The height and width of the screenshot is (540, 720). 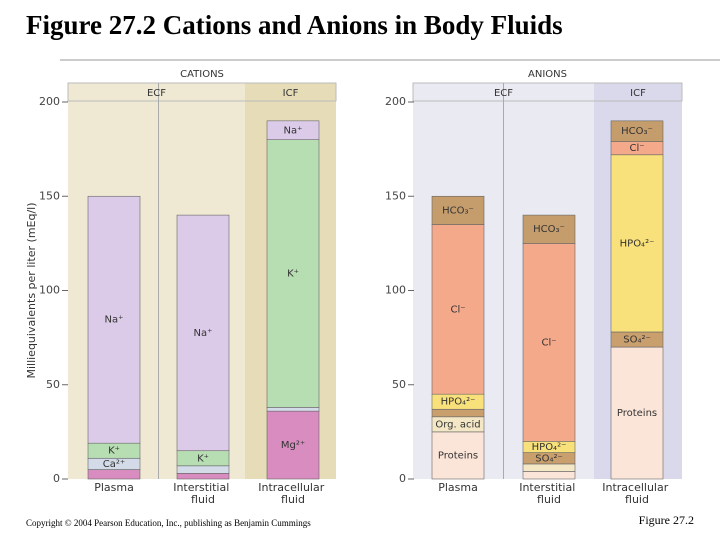 What do you see at coordinates (31, 290) in the screenshot?
I see `y-axis-label: Milliequivalents per liter (mEq/l)` at bounding box center [31, 290].